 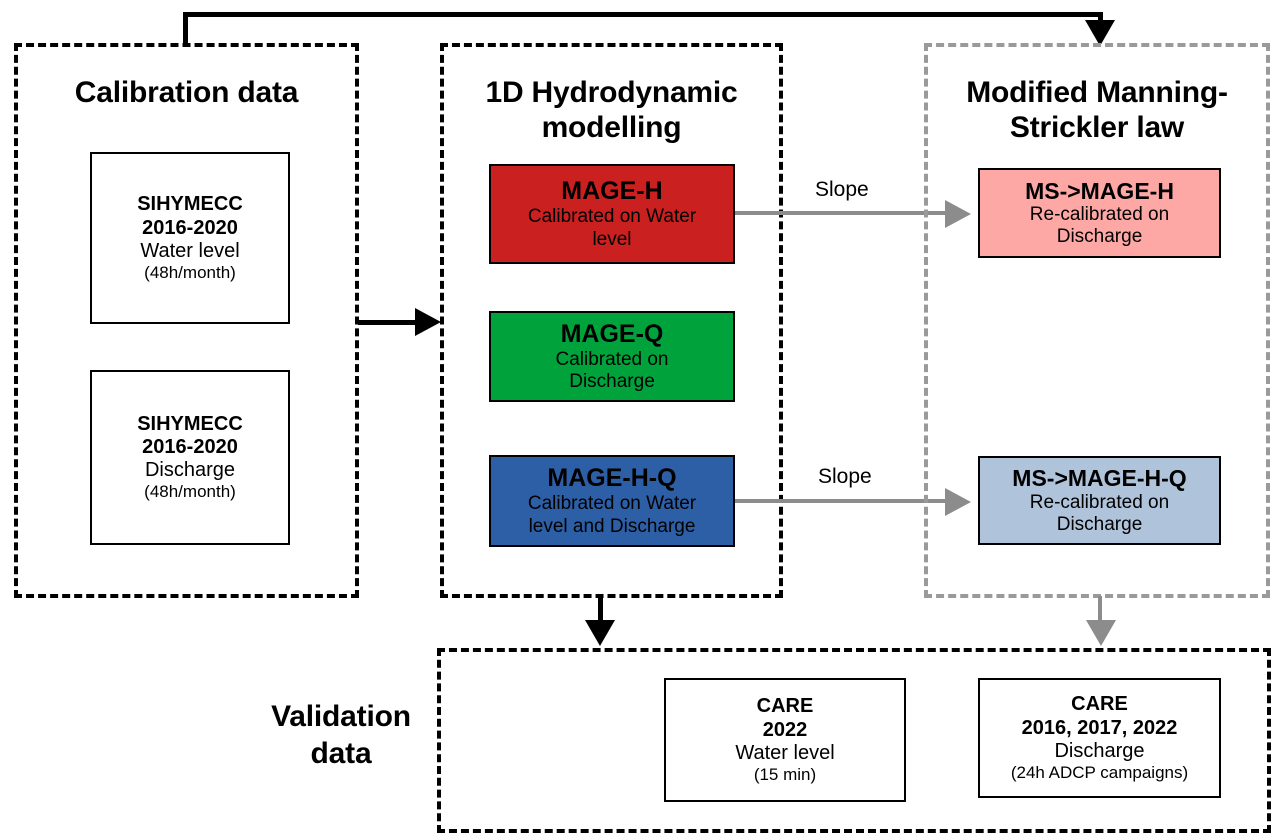 What do you see at coordinates (190, 272) in the screenshot?
I see `sihymecc-water-note: (48h/month)` at bounding box center [190, 272].